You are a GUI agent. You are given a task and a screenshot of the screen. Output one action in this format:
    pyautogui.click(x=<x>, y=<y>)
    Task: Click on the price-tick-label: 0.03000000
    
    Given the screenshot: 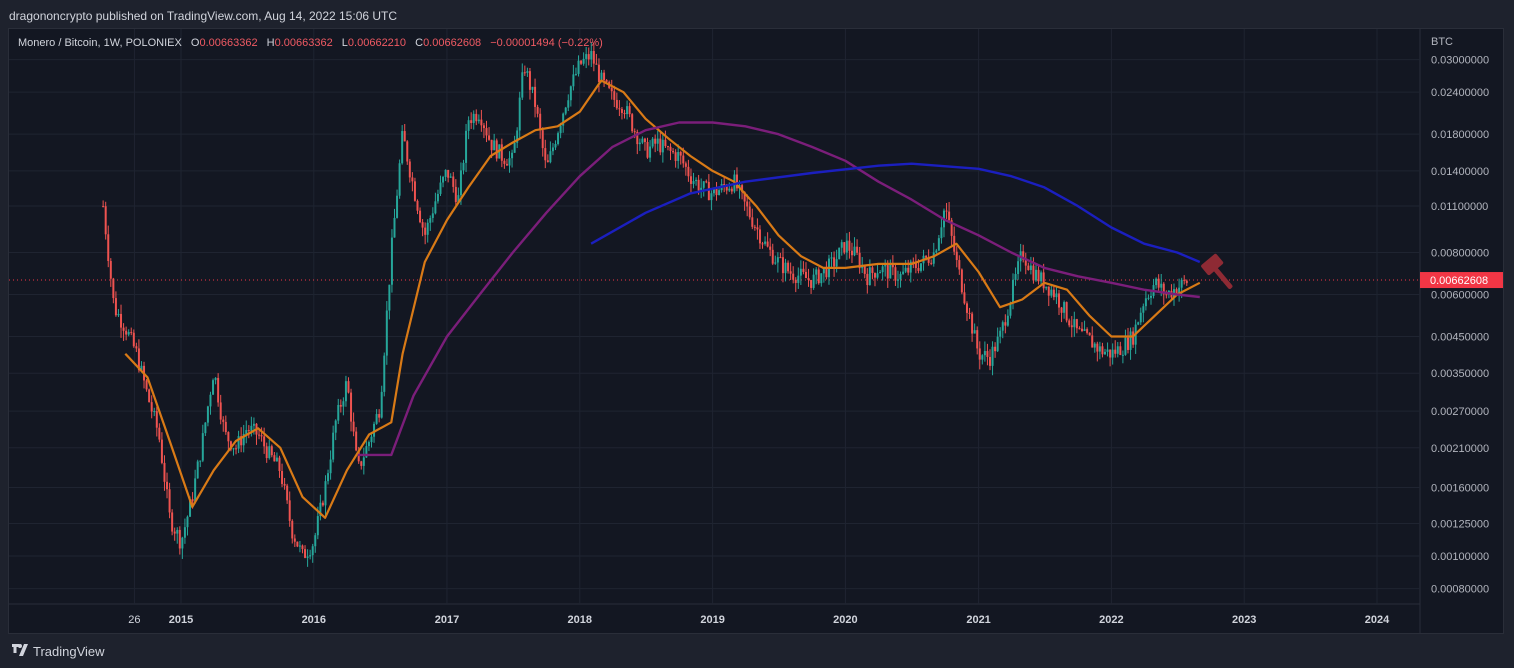 What is the action you would take?
    pyautogui.click(x=1460, y=61)
    